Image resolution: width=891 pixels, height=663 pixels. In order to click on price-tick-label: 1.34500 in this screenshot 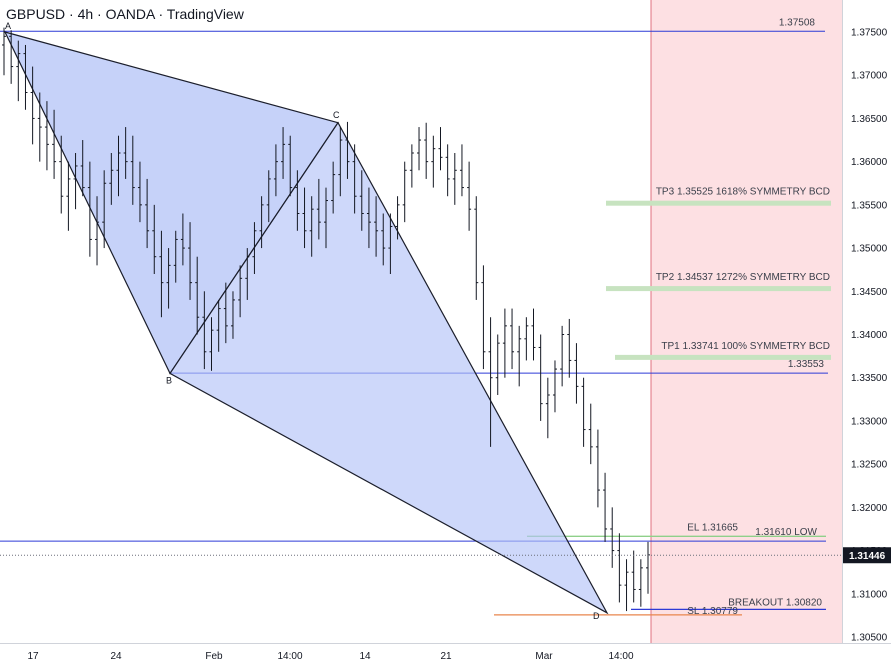, I will do `click(869, 292)`.